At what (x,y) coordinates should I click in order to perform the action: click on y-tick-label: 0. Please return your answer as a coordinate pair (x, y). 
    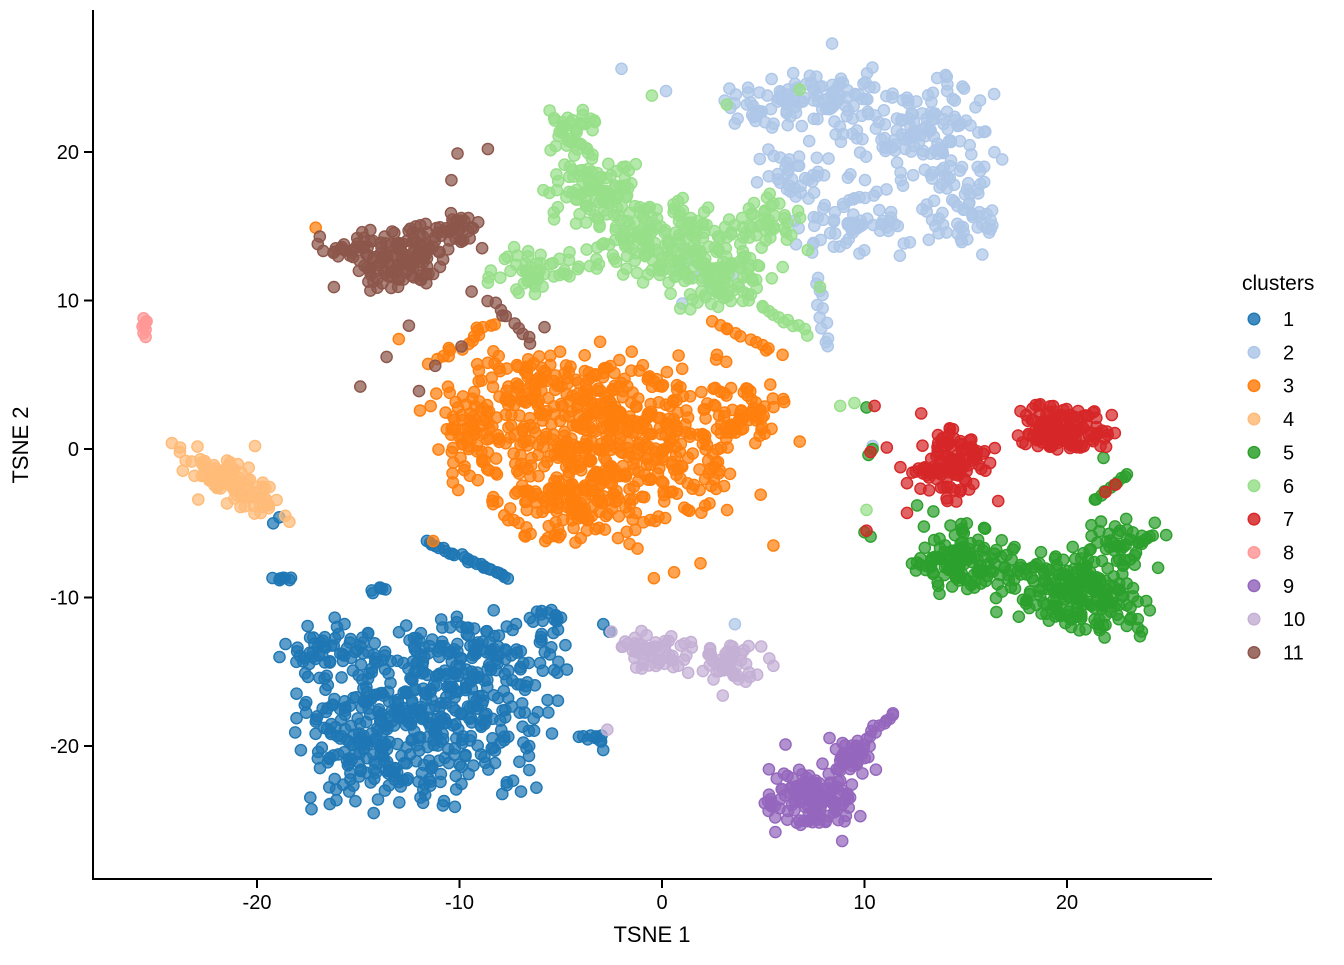
    Looking at the image, I should click on (73, 450).